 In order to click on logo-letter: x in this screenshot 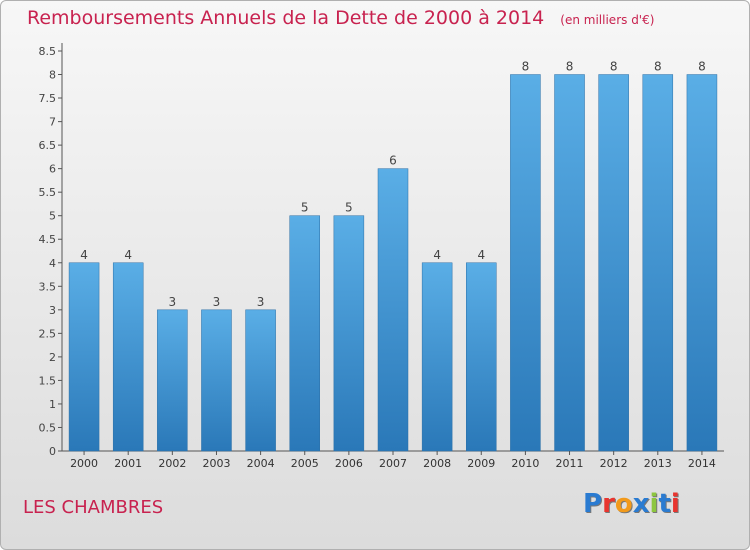, I will do `click(641, 504)`.